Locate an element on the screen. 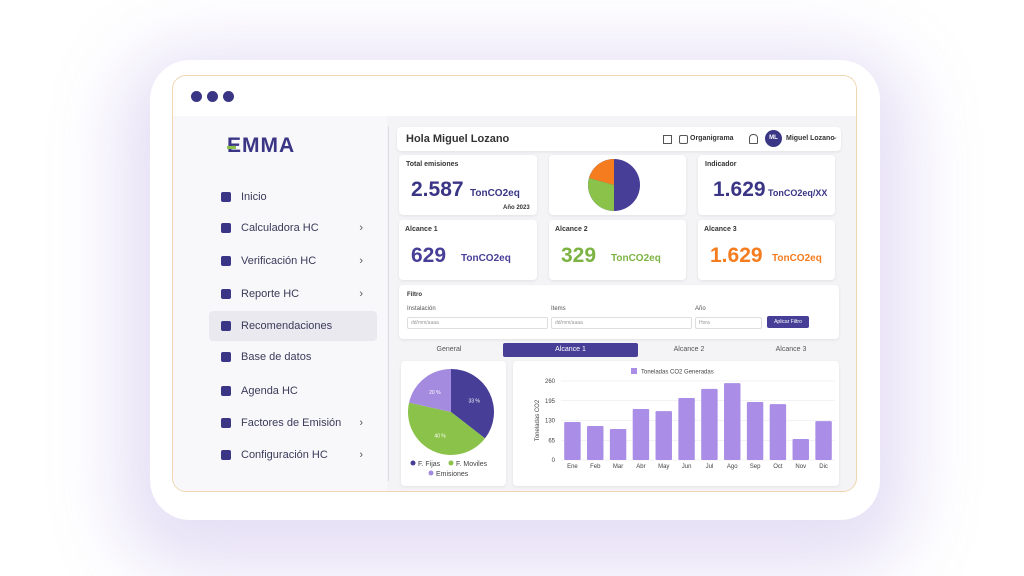  nav-label: Inicio is located at coordinates (254, 197).